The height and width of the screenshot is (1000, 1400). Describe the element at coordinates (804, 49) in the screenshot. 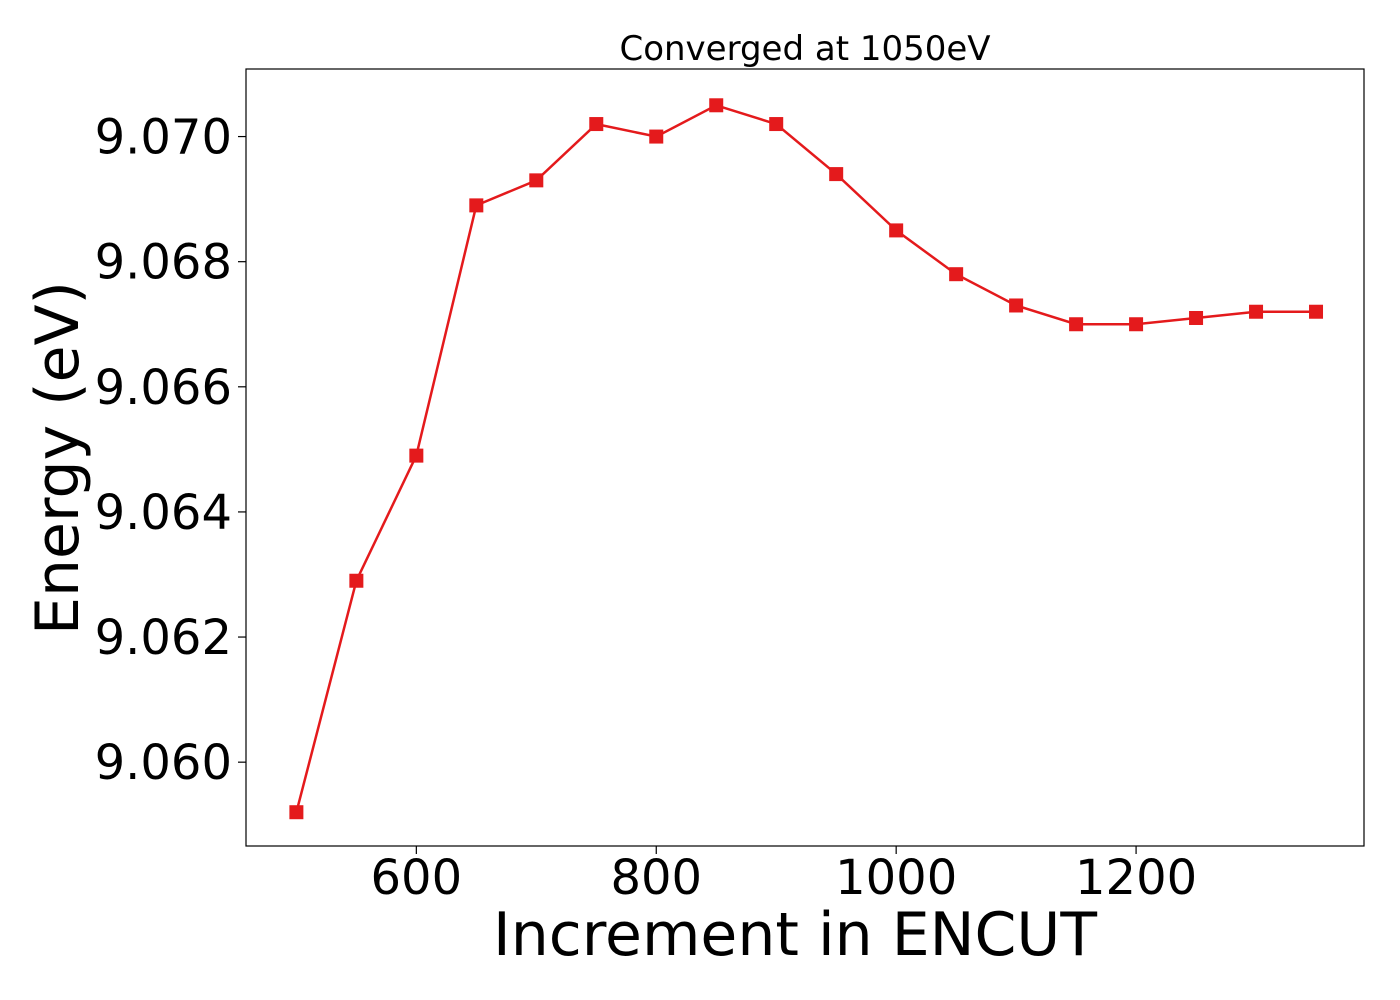

I see `chart-title: Converged at 1050eV` at that location.